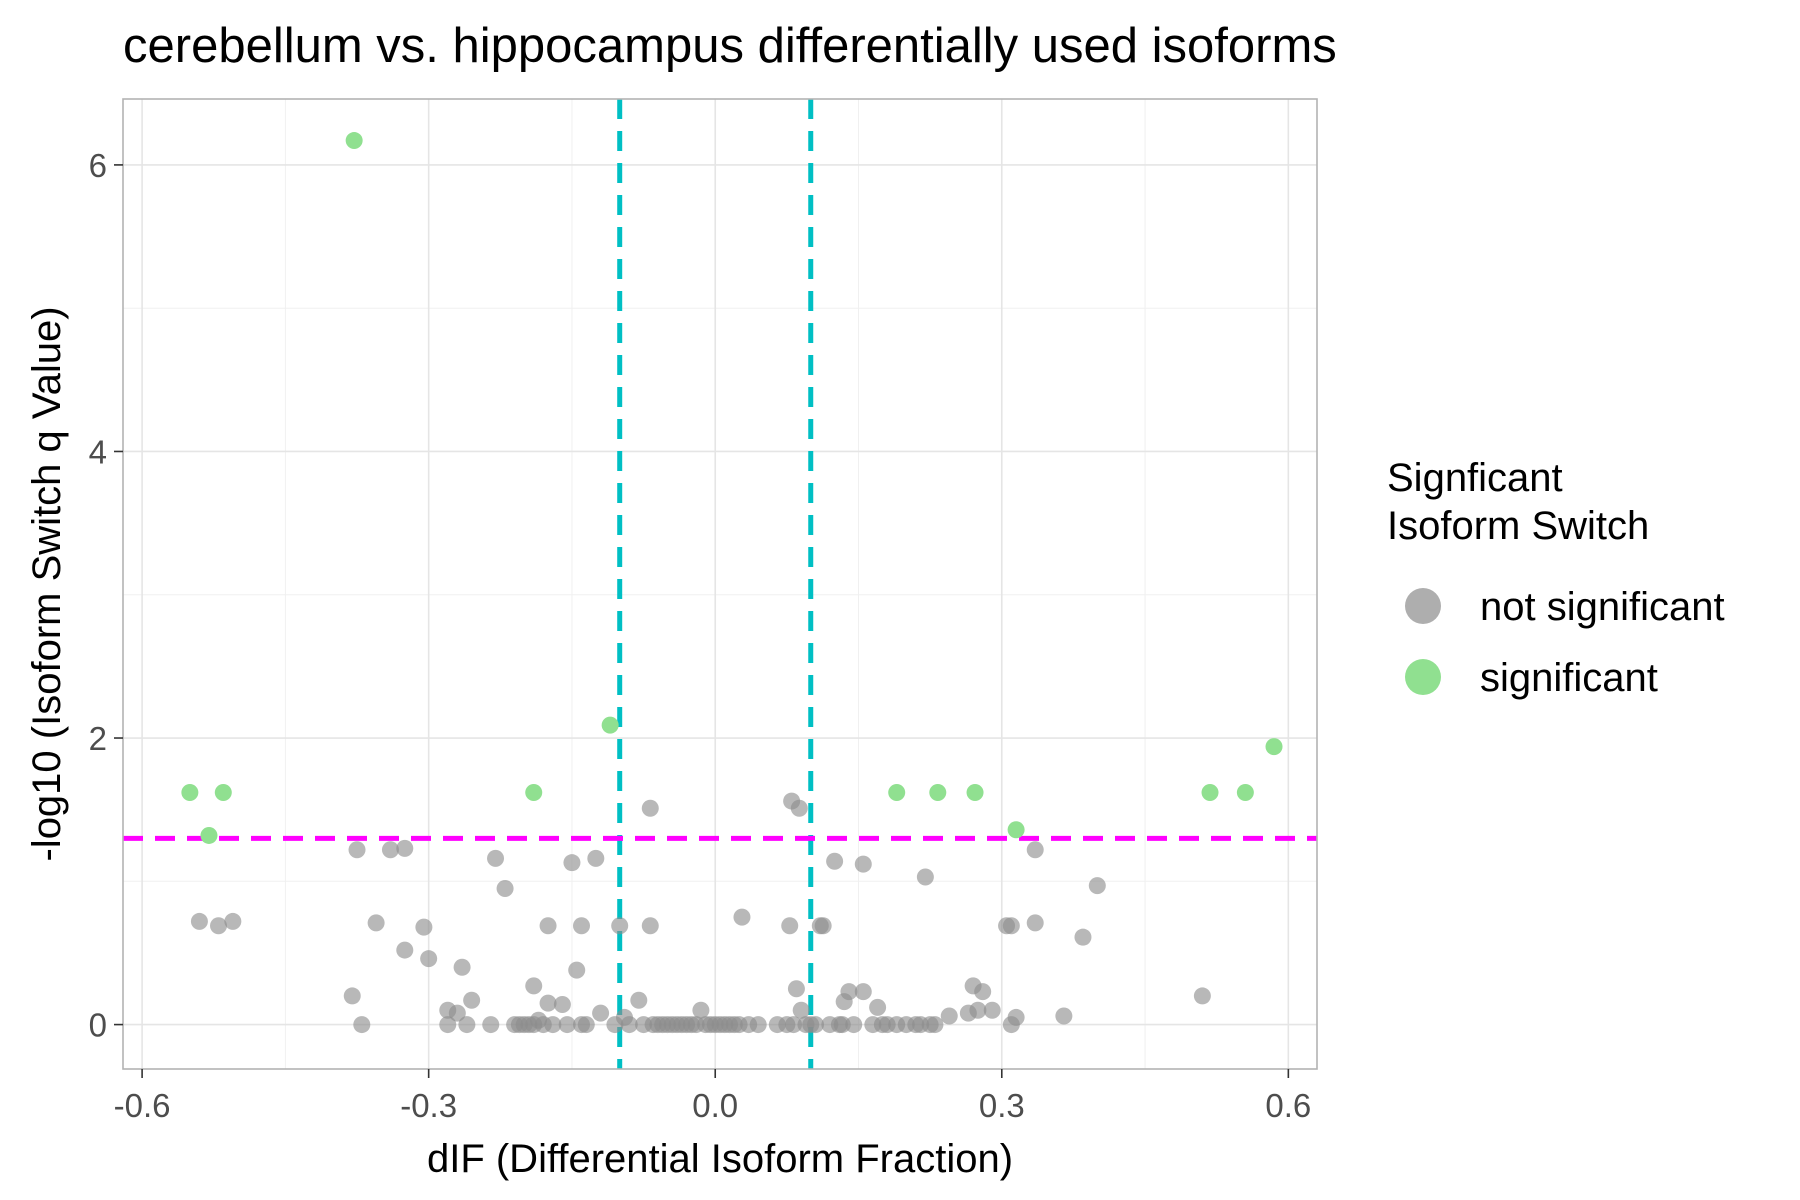  What do you see at coordinates (98, 738) in the screenshot?
I see `y-tick-label: 2` at bounding box center [98, 738].